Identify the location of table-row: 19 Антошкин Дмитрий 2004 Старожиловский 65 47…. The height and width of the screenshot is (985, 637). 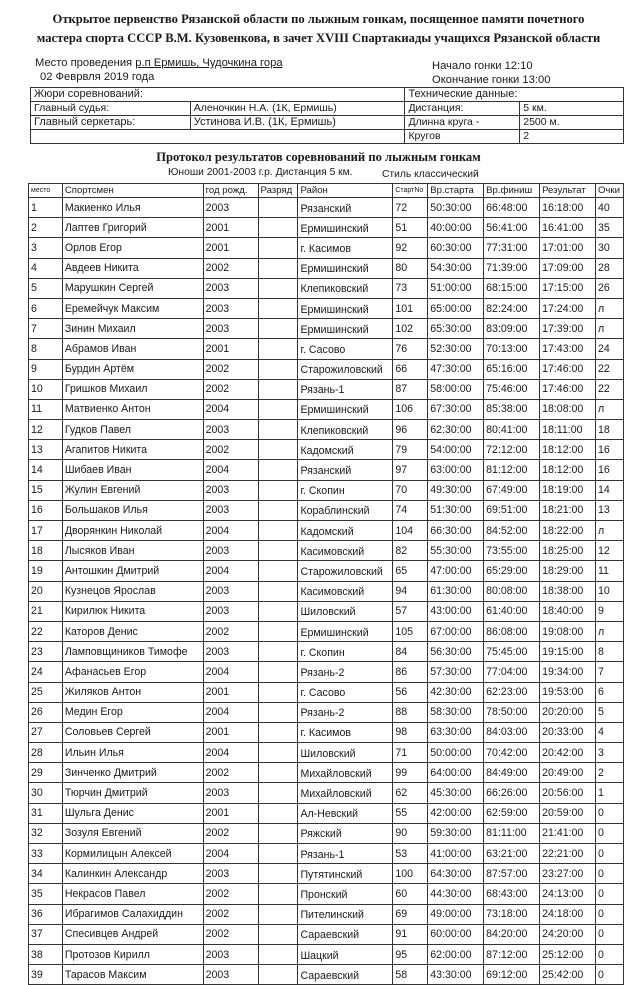
(326, 571).